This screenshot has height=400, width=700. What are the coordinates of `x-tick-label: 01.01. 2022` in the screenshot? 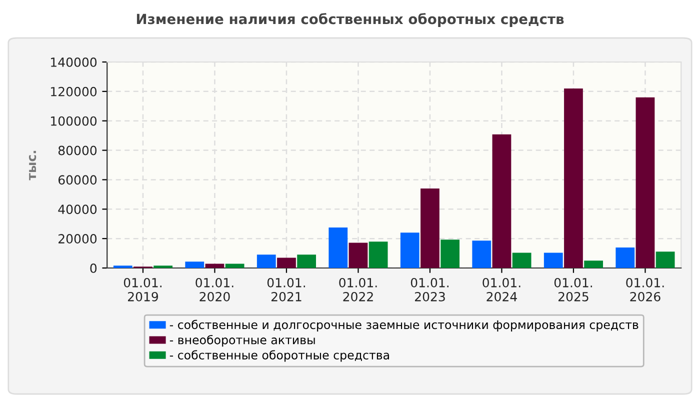 It's located at (358, 290).